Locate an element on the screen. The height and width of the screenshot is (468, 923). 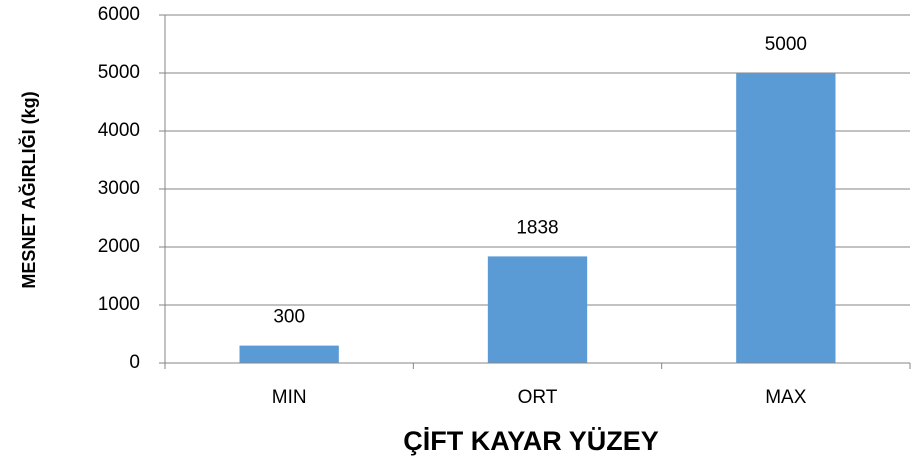
y-tick-label: 1000 is located at coordinates (119, 304).